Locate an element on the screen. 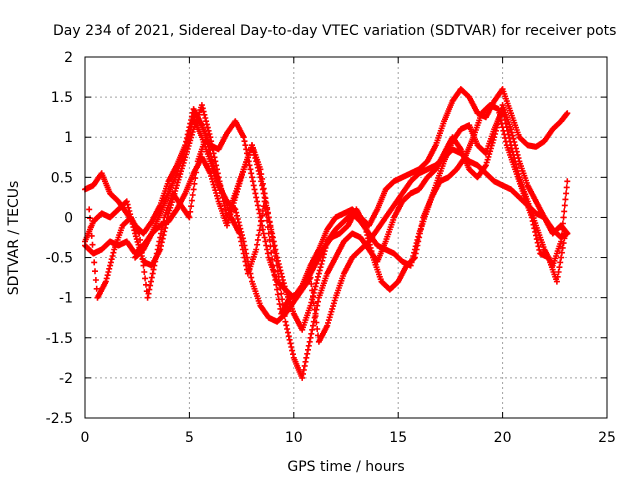 Image resolution: width=640 pixels, height=485 pixels. x-tick-label: 20 is located at coordinates (503, 438).